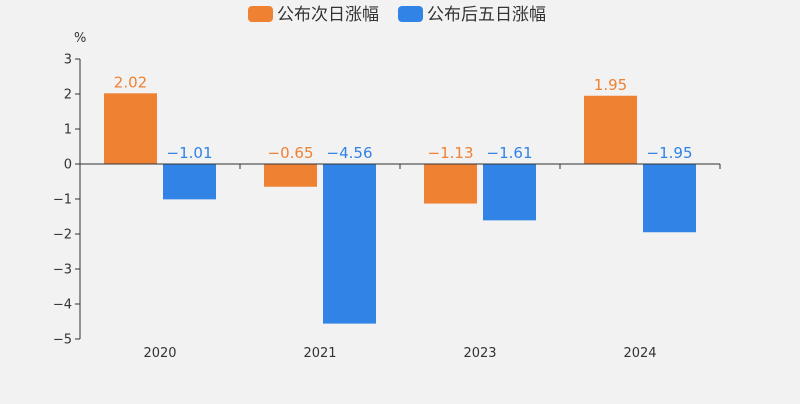 This screenshot has height=404, width=800. I want to click on legend-label-series-2: 公布后五日涨幅, so click(486, 15).